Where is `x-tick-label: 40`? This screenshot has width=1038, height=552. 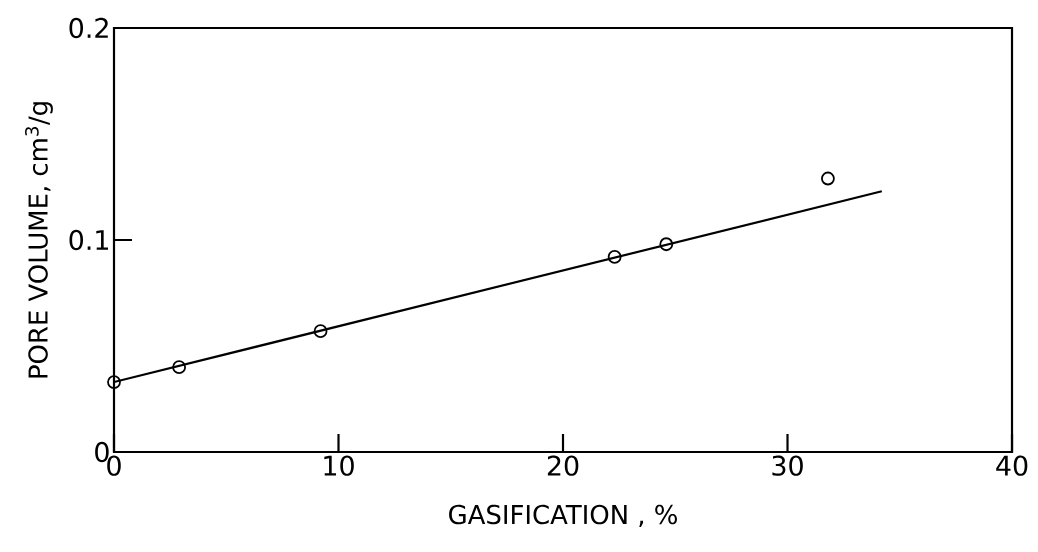
x-tick-label: 40 is located at coordinates (1012, 465).